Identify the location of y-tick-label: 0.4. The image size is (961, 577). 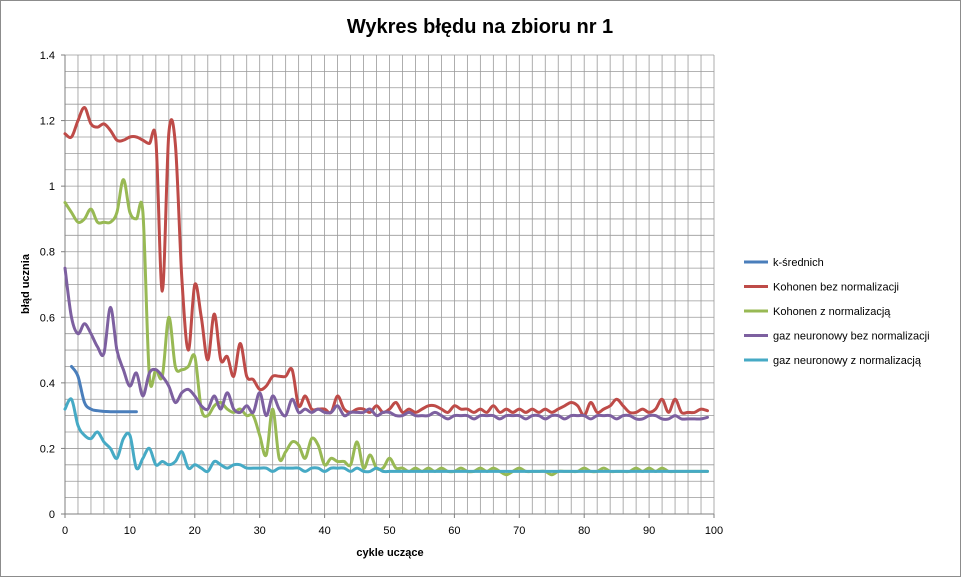
(47, 384).